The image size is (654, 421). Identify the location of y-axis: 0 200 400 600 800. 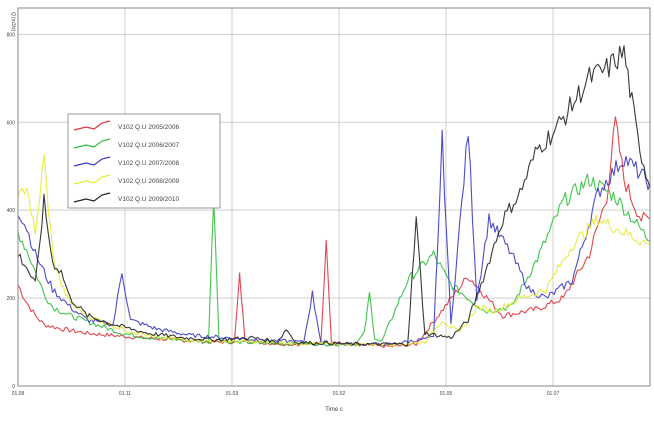
(11, 211).